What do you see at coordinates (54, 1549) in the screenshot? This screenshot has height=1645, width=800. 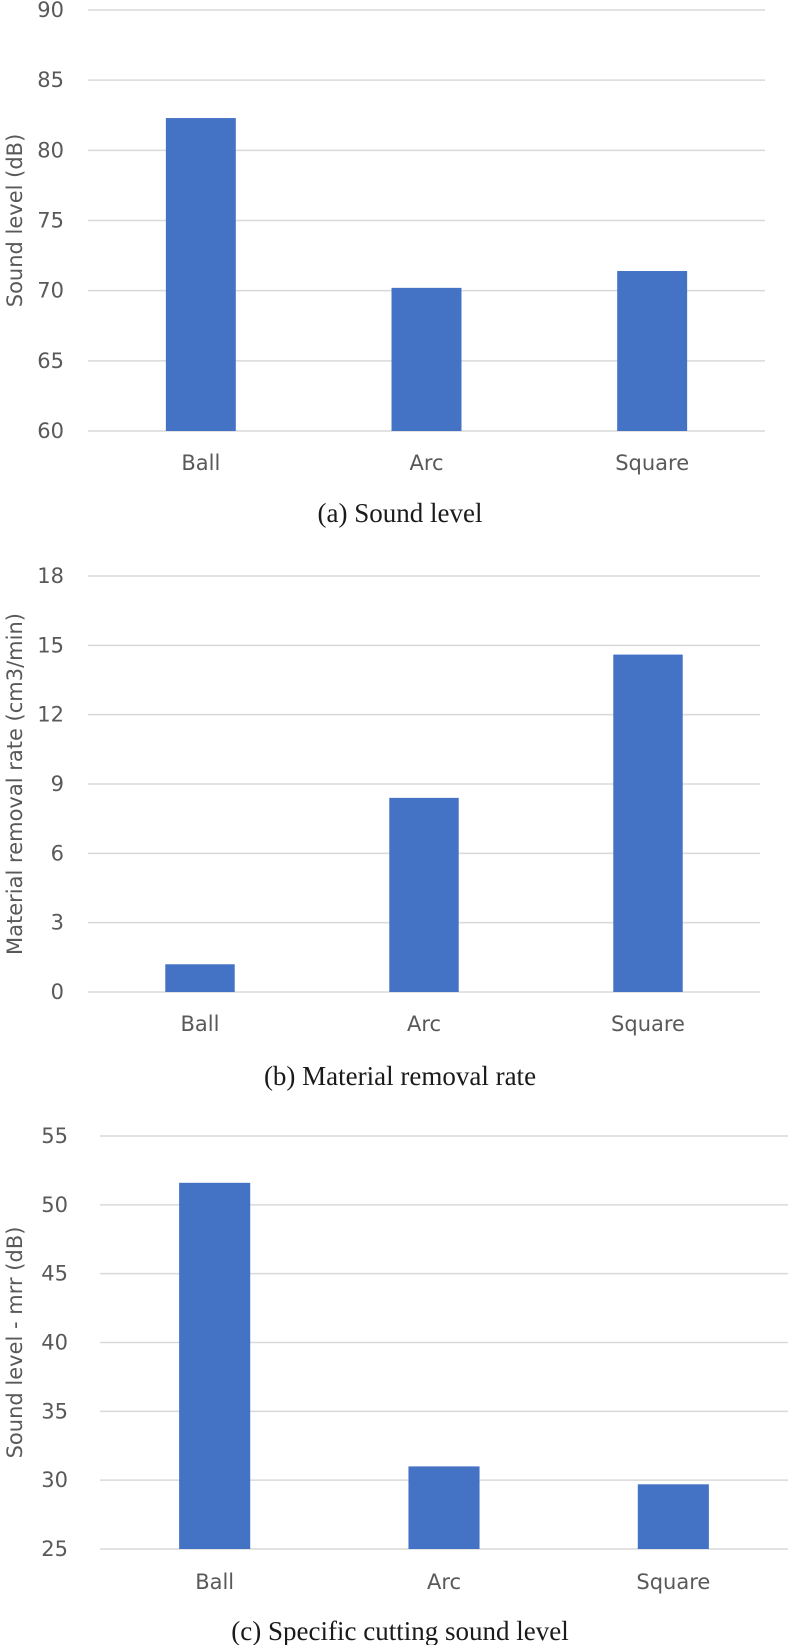 I see `y-tick-label: 25` at bounding box center [54, 1549].